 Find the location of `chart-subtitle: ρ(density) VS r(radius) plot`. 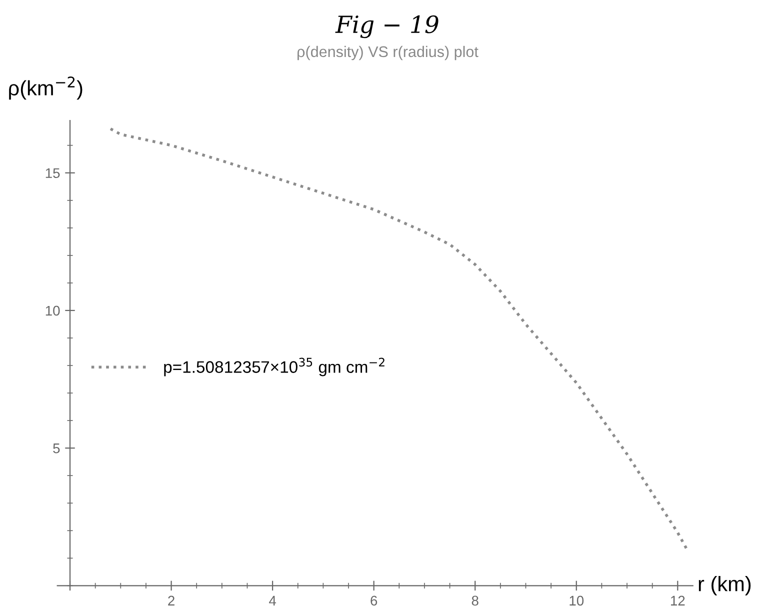

chart-subtitle: ρ(density) VS r(radius) plot is located at coordinates (388, 53).